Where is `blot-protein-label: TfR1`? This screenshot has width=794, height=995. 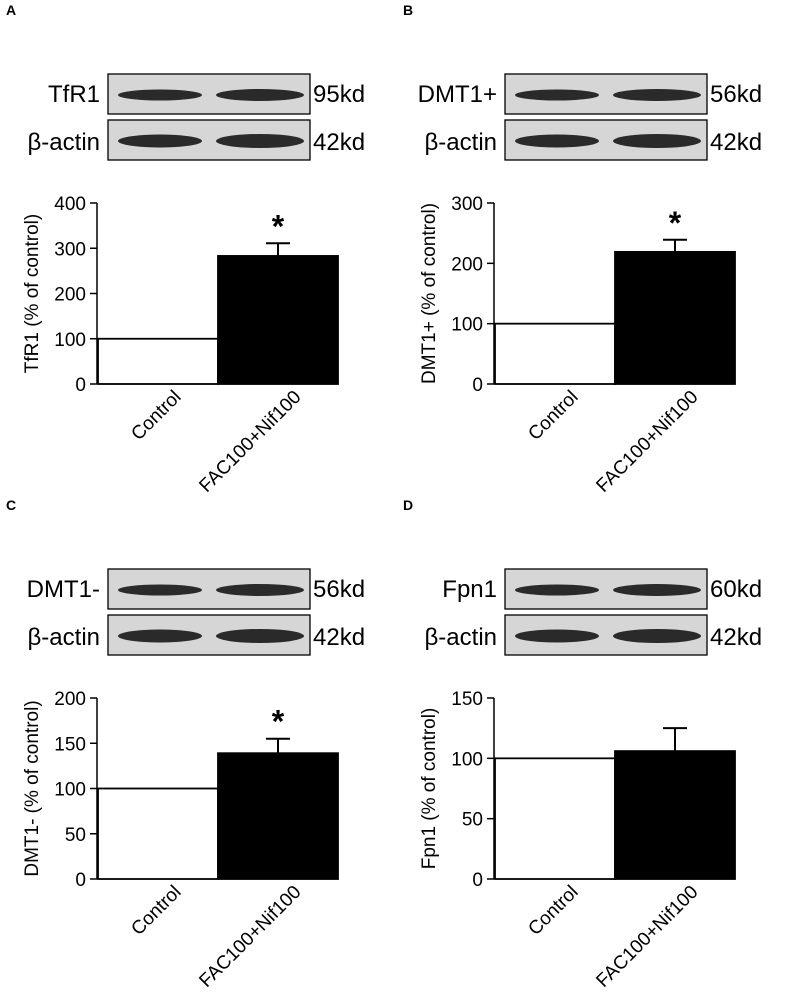 blot-protein-label: TfR1 is located at coordinates (74, 94).